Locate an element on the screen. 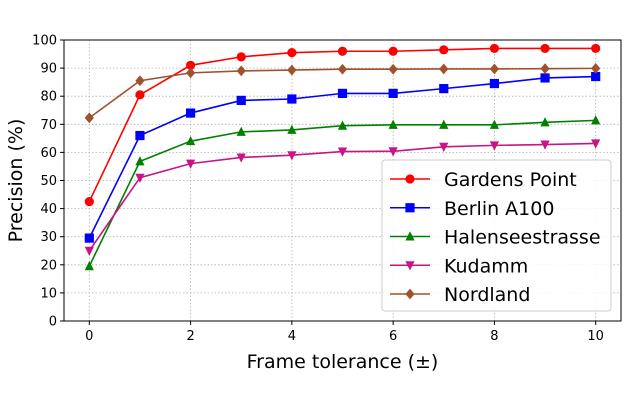 The width and height of the screenshot is (640, 401). y-axis-label: Precision (%) is located at coordinates (16, 181).